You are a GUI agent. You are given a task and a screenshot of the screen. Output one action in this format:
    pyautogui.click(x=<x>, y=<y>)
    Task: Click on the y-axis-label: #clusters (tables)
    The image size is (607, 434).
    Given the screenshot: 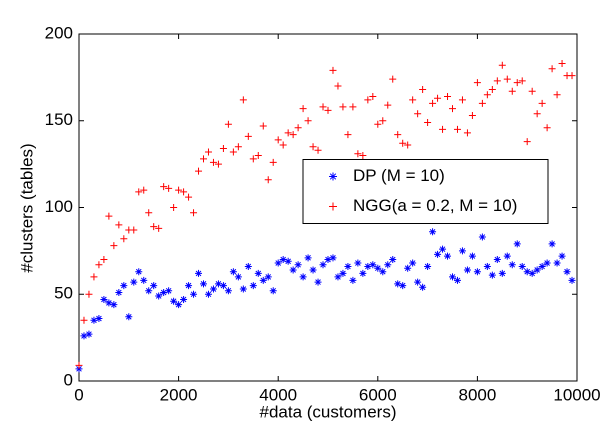 What is the action you would take?
    pyautogui.click(x=26, y=207)
    